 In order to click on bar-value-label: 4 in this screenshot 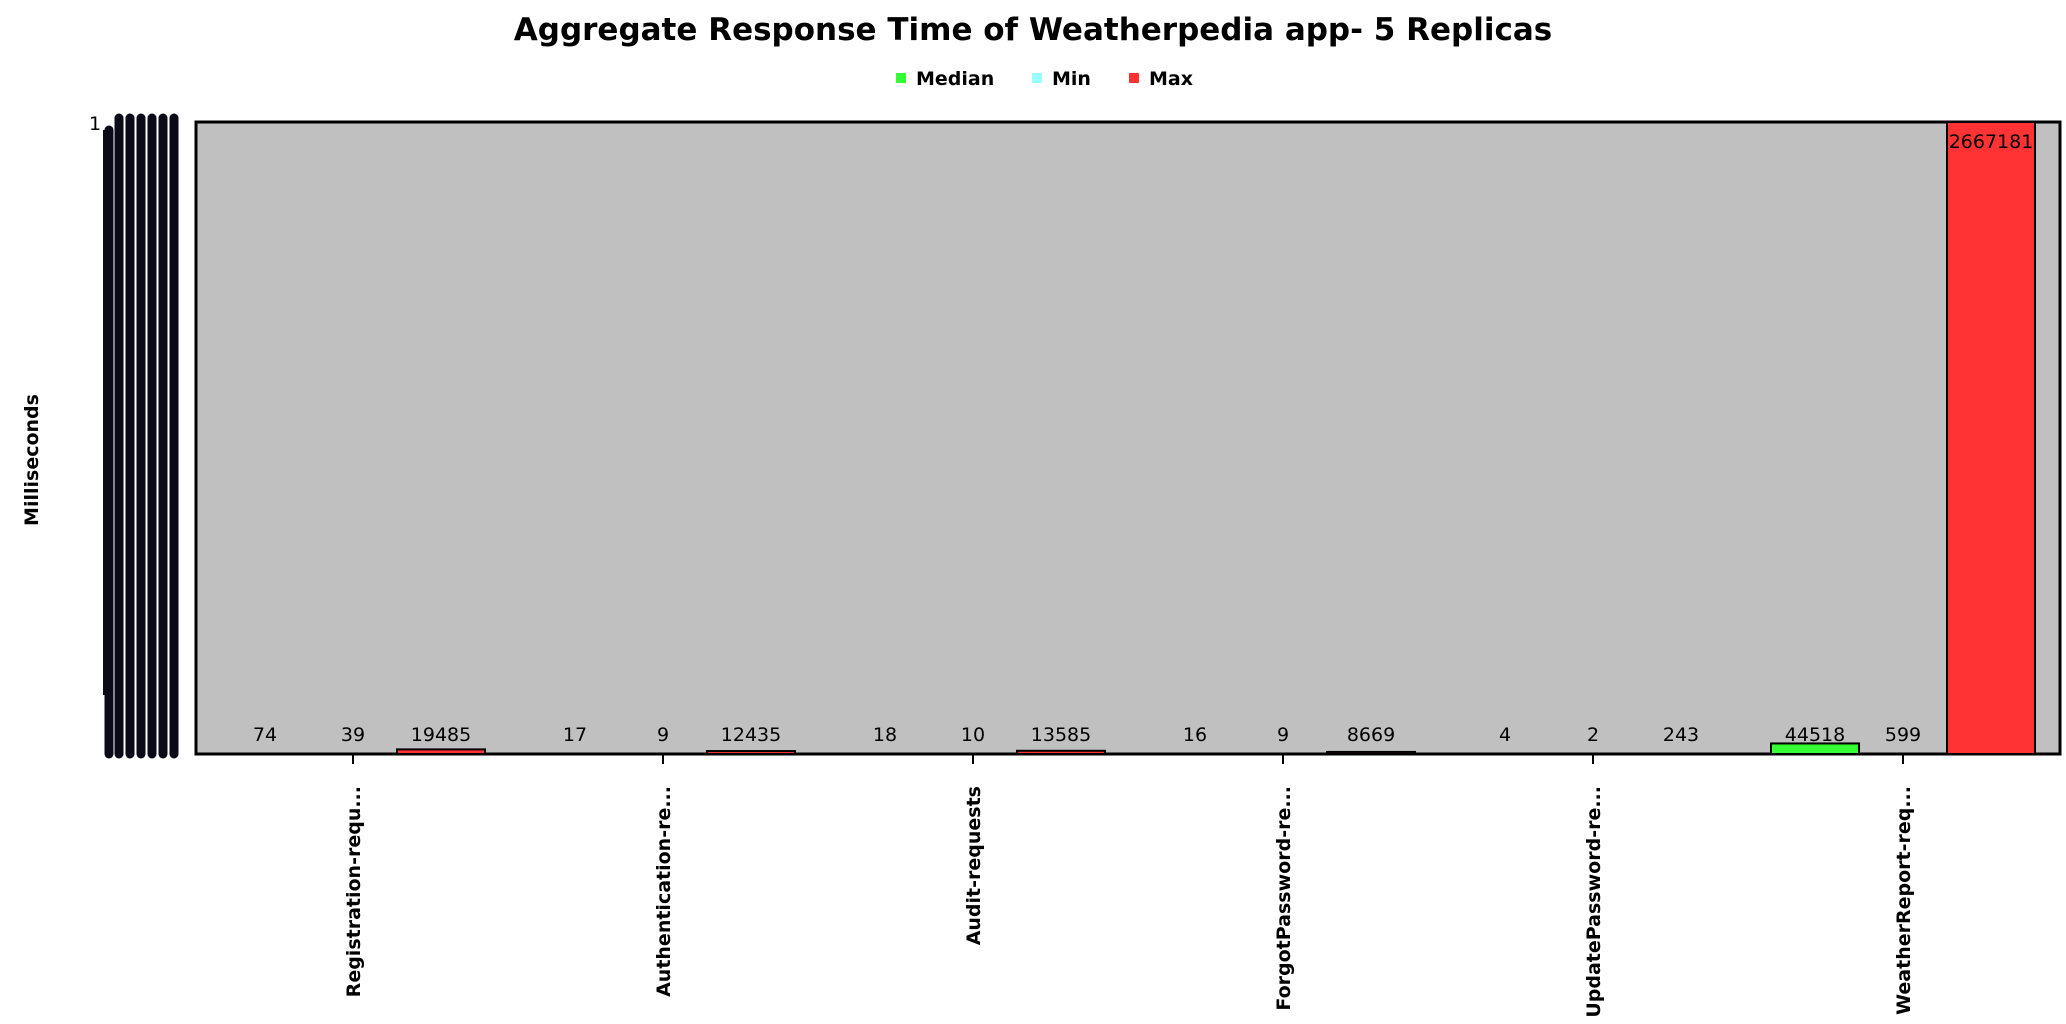, I will do `click(1505, 735)`.